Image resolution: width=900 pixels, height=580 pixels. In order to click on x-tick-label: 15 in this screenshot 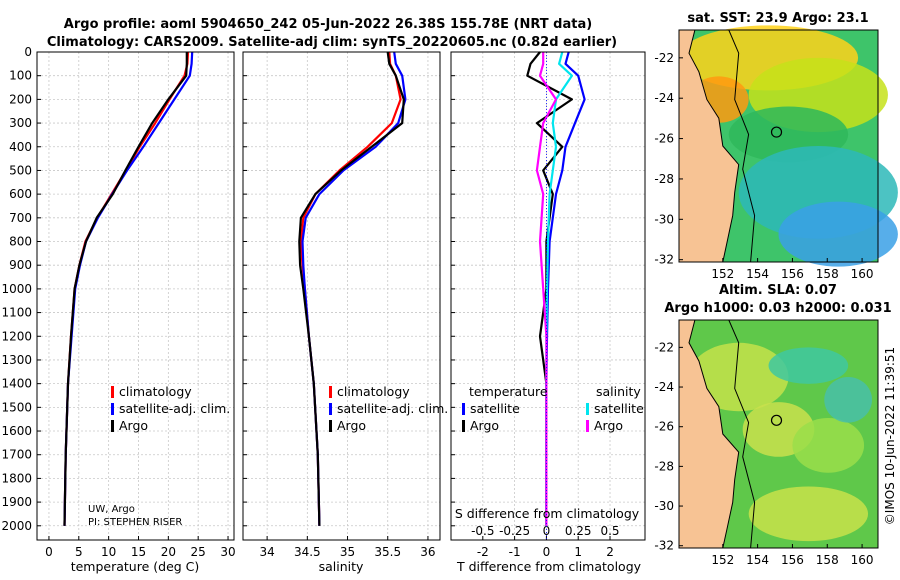, I will do `click(138, 552)`.